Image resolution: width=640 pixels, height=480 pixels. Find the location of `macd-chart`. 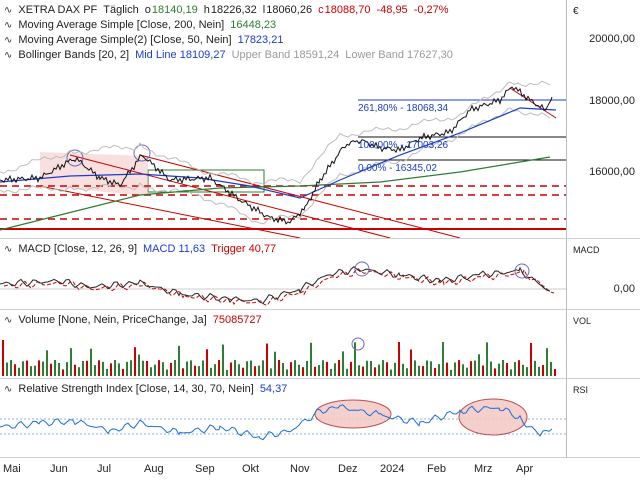

macd-chart is located at coordinates (283, 274).